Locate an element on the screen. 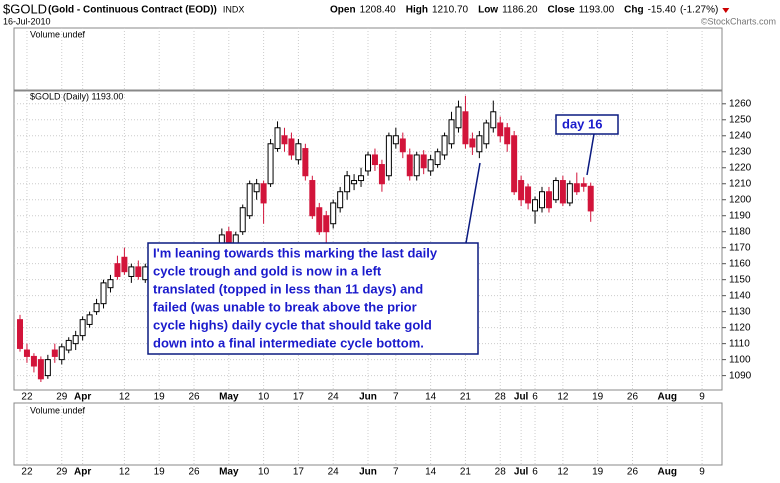 The image size is (780, 483). x-tick-label: 9 is located at coordinates (702, 472).